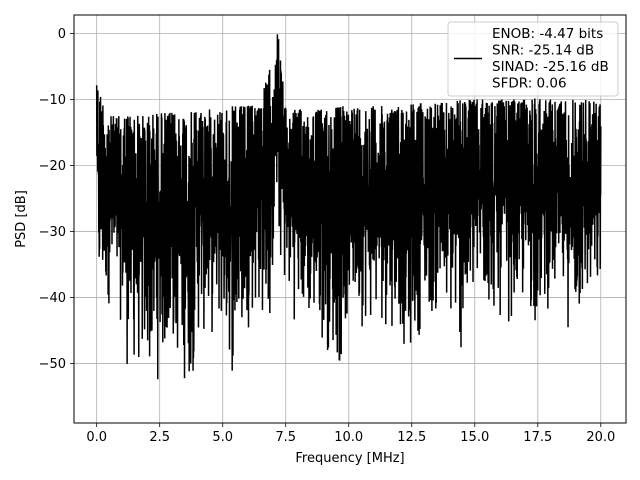  What do you see at coordinates (62, 34) in the screenshot?
I see `y-tick-label: 0` at bounding box center [62, 34].